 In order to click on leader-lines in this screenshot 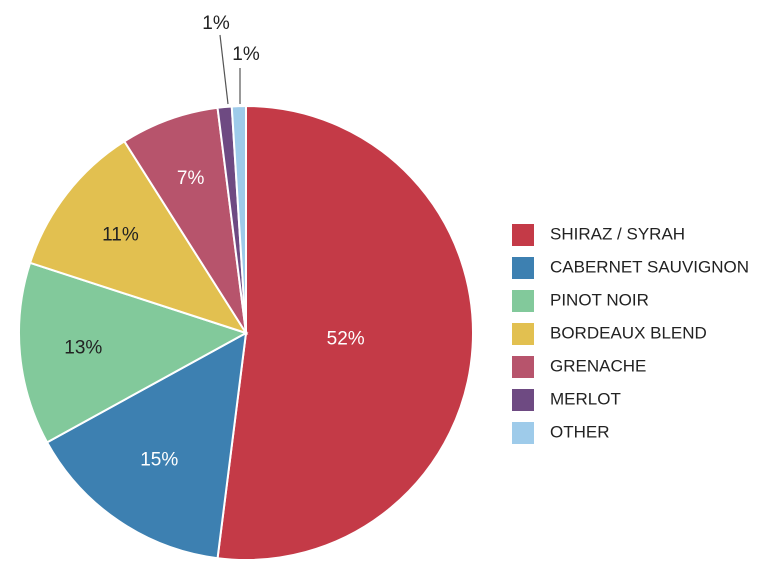, I will do `click(230, 69)`.